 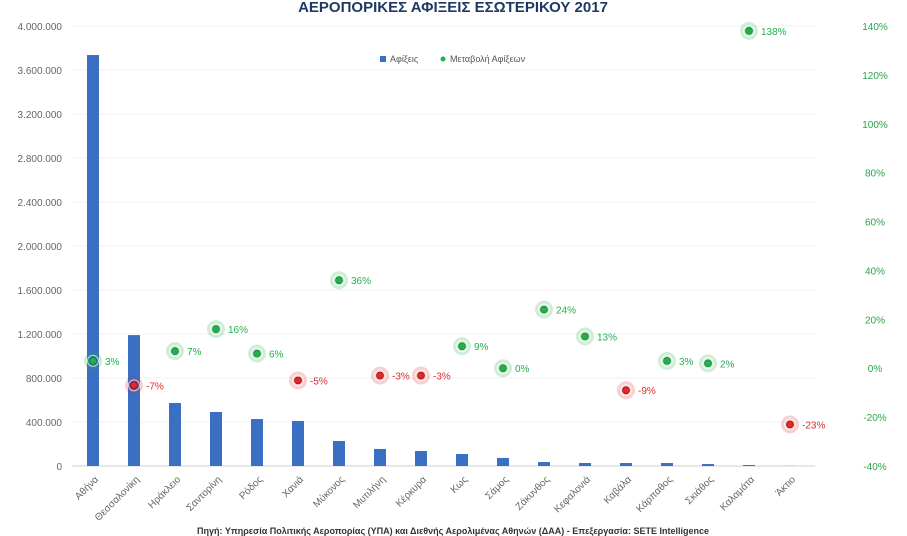 What do you see at coordinates (293, 486) in the screenshot?
I see `x-tick-label: Χανιά` at bounding box center [293, 486].